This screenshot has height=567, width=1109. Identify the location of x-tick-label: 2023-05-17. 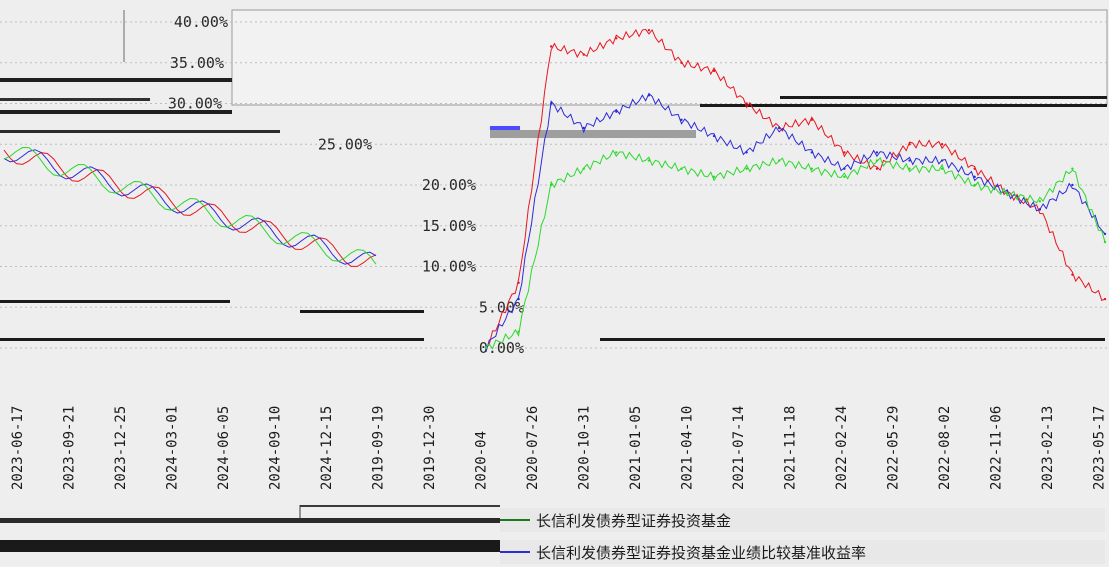
(1100, 448).